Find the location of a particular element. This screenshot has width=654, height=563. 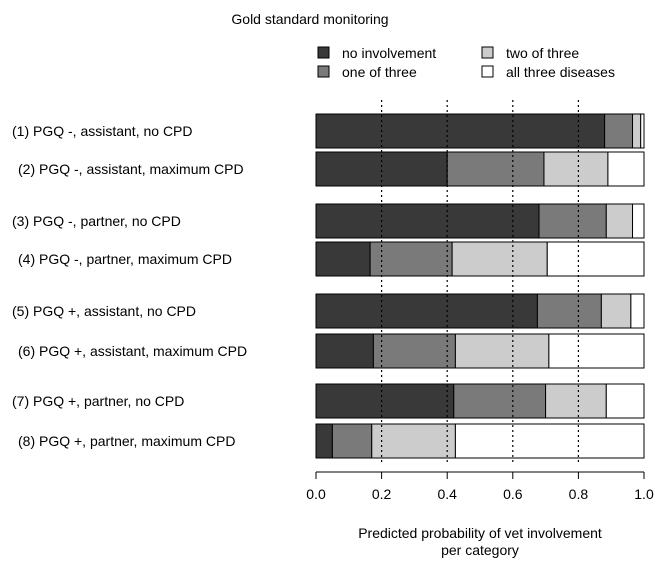

x-tick-label-2: 0.4 is located at coordinates (447, 494).